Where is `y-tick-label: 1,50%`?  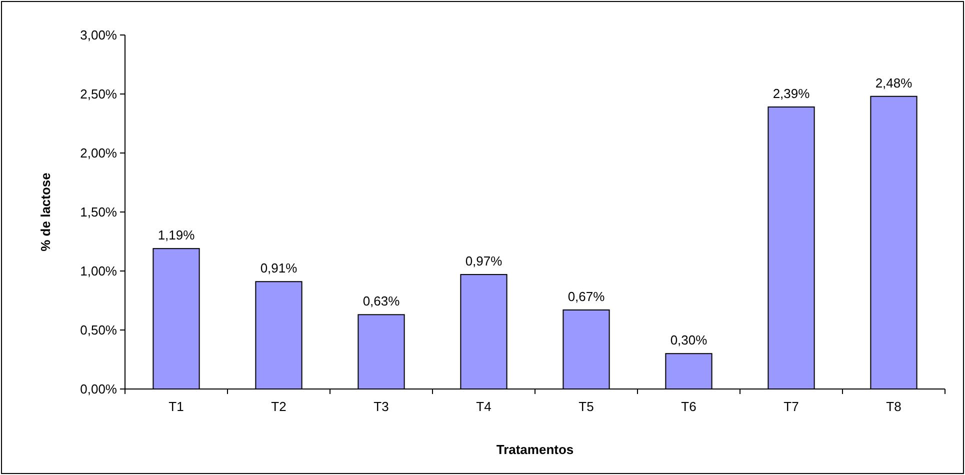
y-tick-label: 1,50% is located at coordinates (99, 212).